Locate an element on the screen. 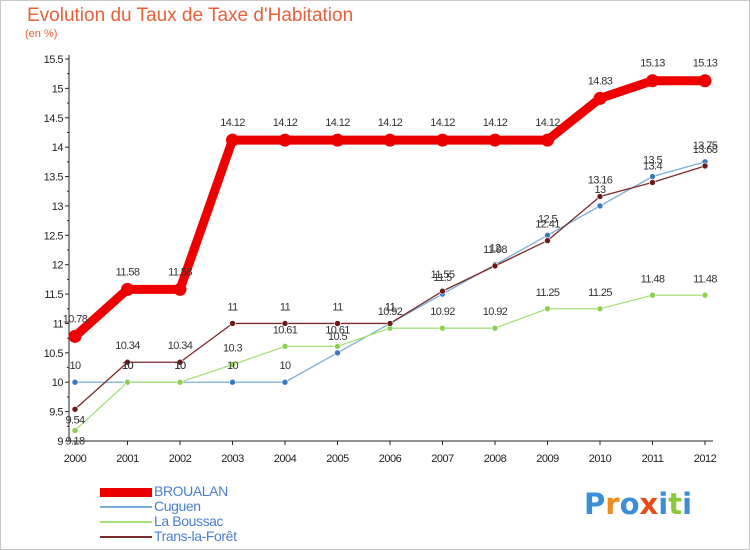  data-label: 10.34 is located at coordinates (180, 346).